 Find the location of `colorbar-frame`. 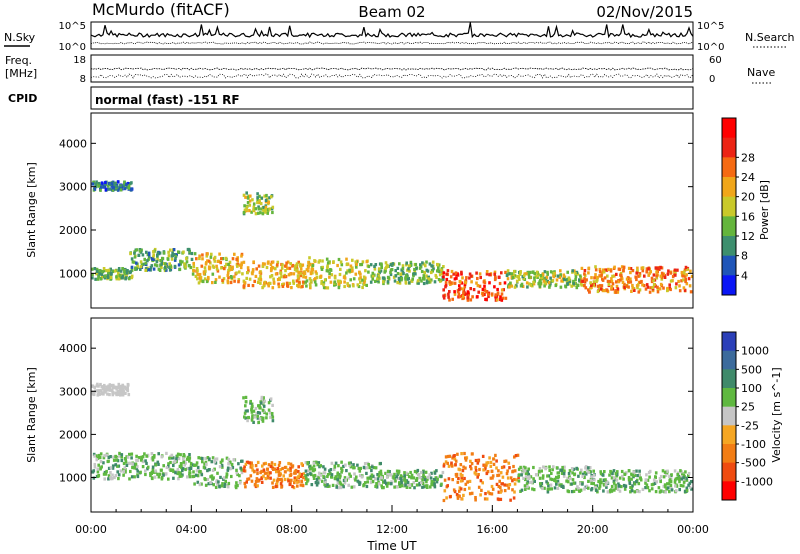

colorbar-frame is located at coordinates (729, 206).